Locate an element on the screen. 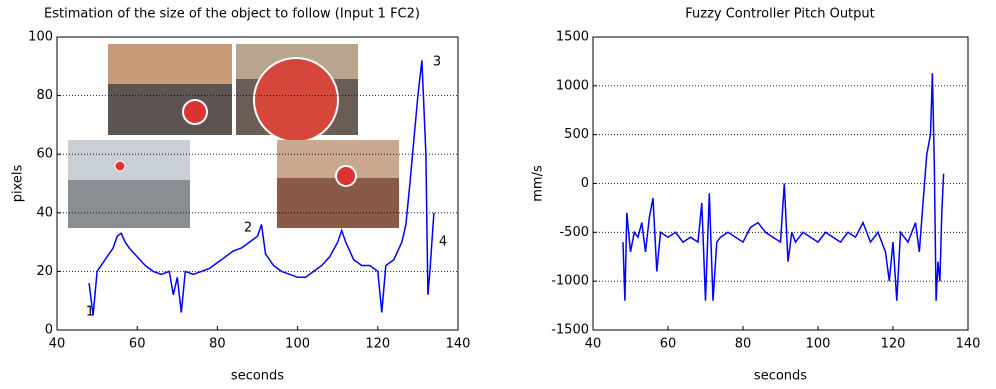 The height and width of the screenshot is (389, 996). y-tick-label: 1500 is located at coordinates (572, 37).